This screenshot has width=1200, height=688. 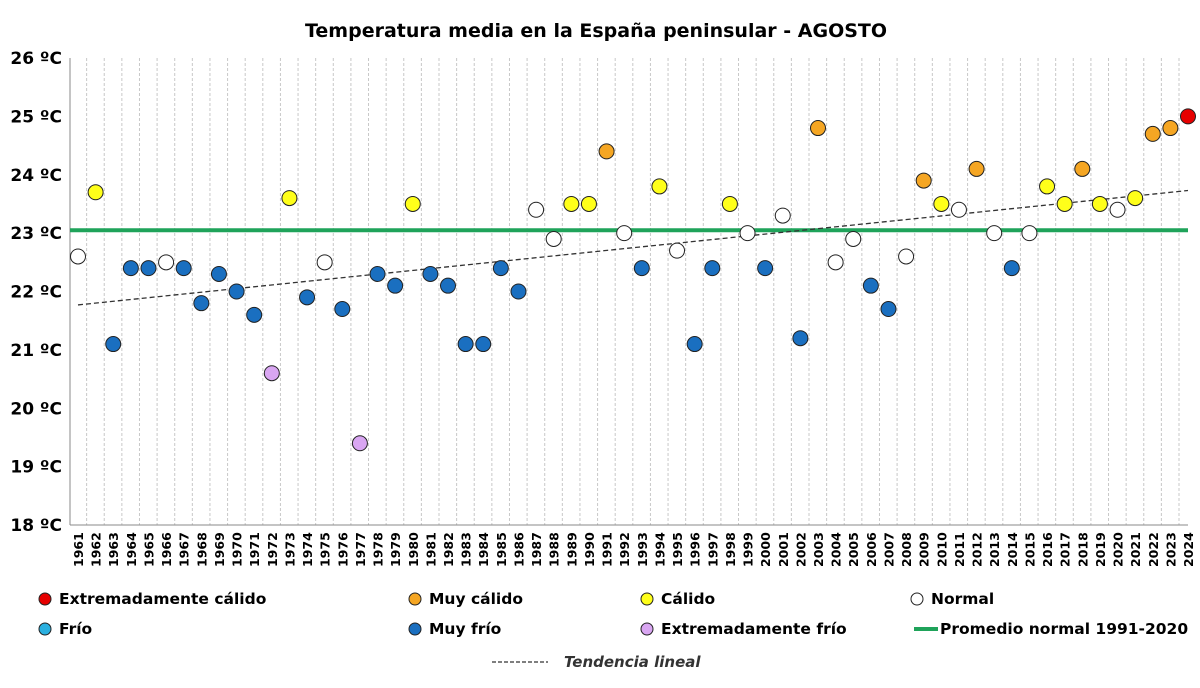 I want to click on data-point-1996, so click(x=694, y=344).